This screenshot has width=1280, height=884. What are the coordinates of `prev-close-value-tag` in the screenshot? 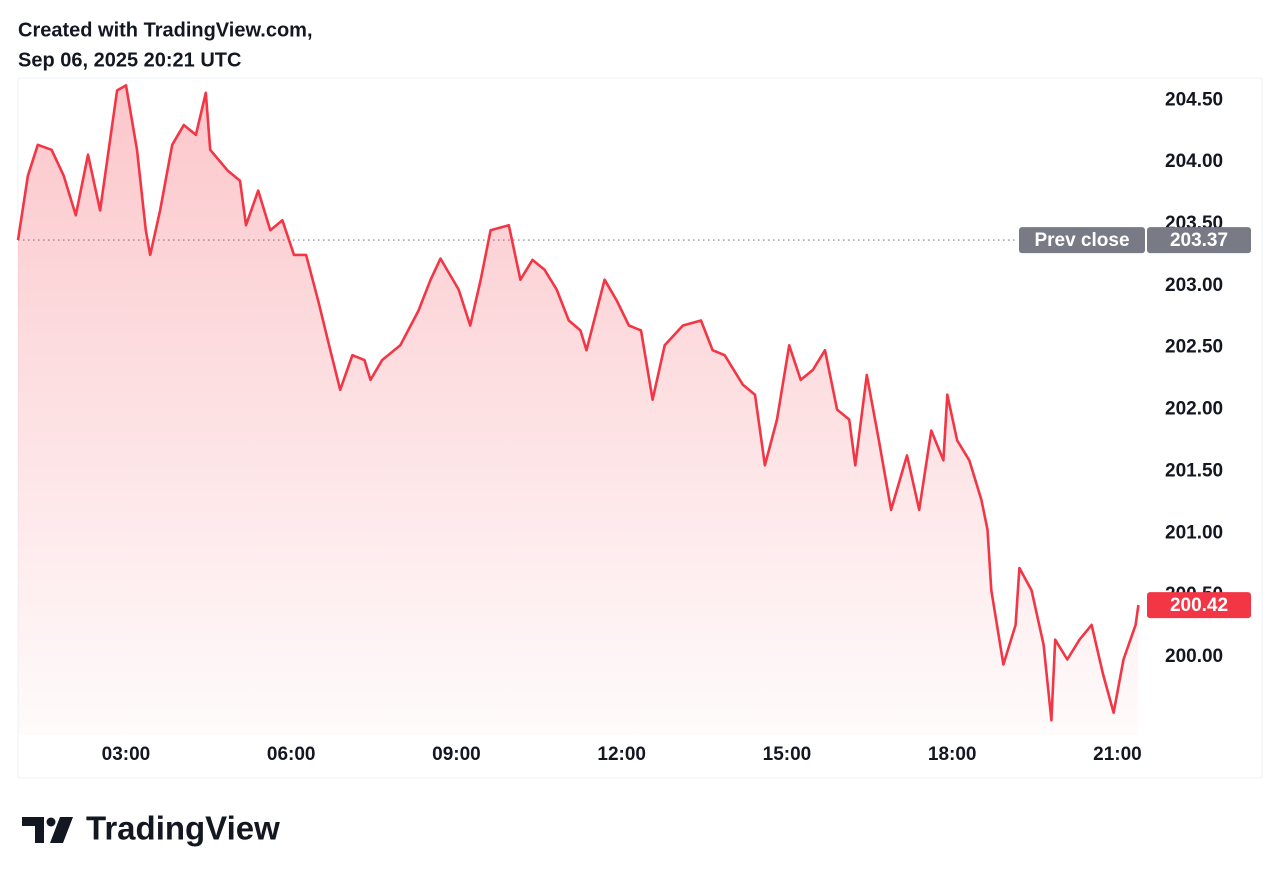 It's located at (1199, 240).